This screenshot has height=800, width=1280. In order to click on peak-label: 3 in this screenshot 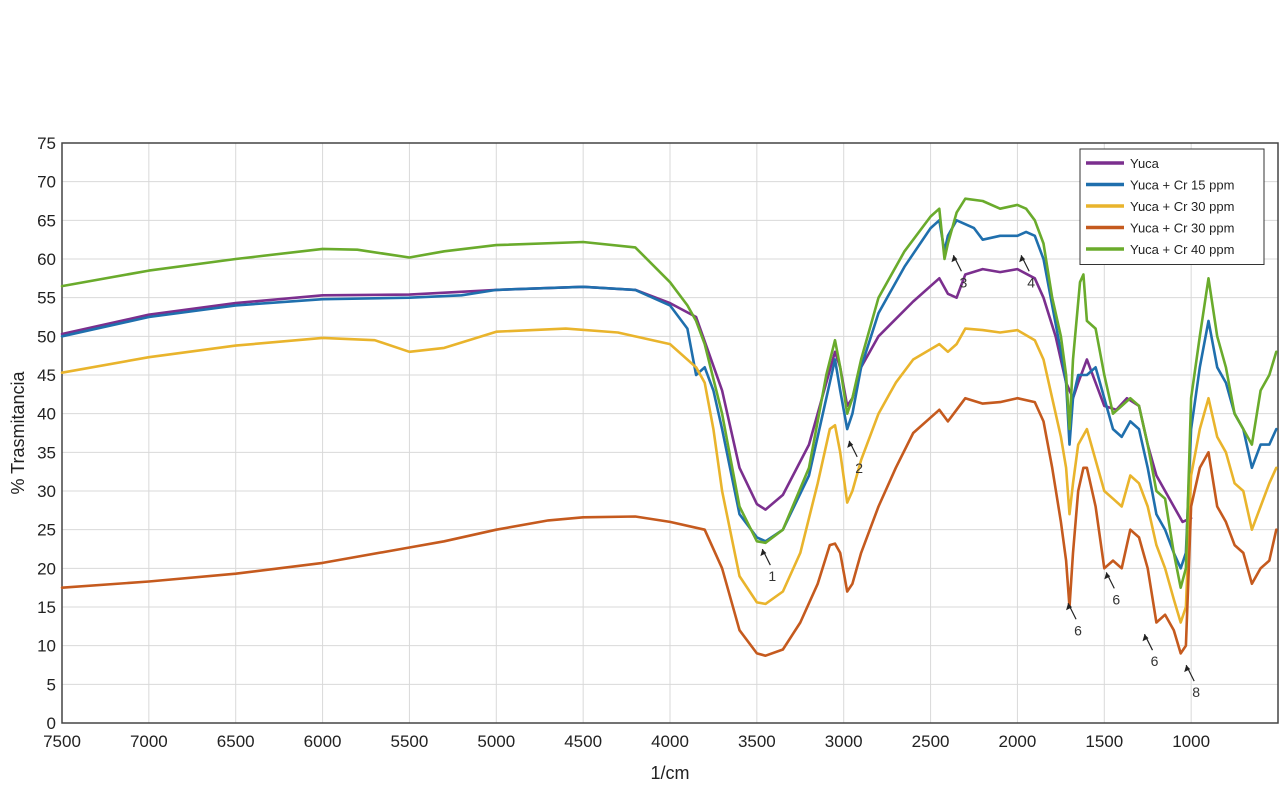, I will do `click(964, 282)`.